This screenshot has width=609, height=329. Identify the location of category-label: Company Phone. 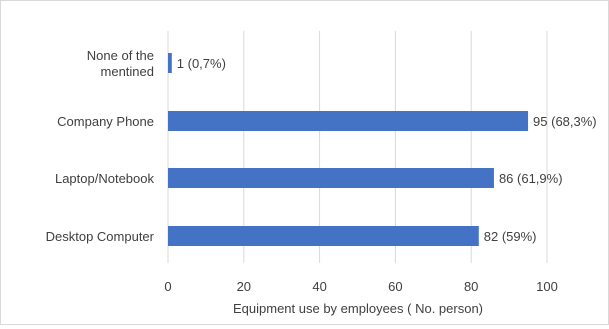
(105, 121).